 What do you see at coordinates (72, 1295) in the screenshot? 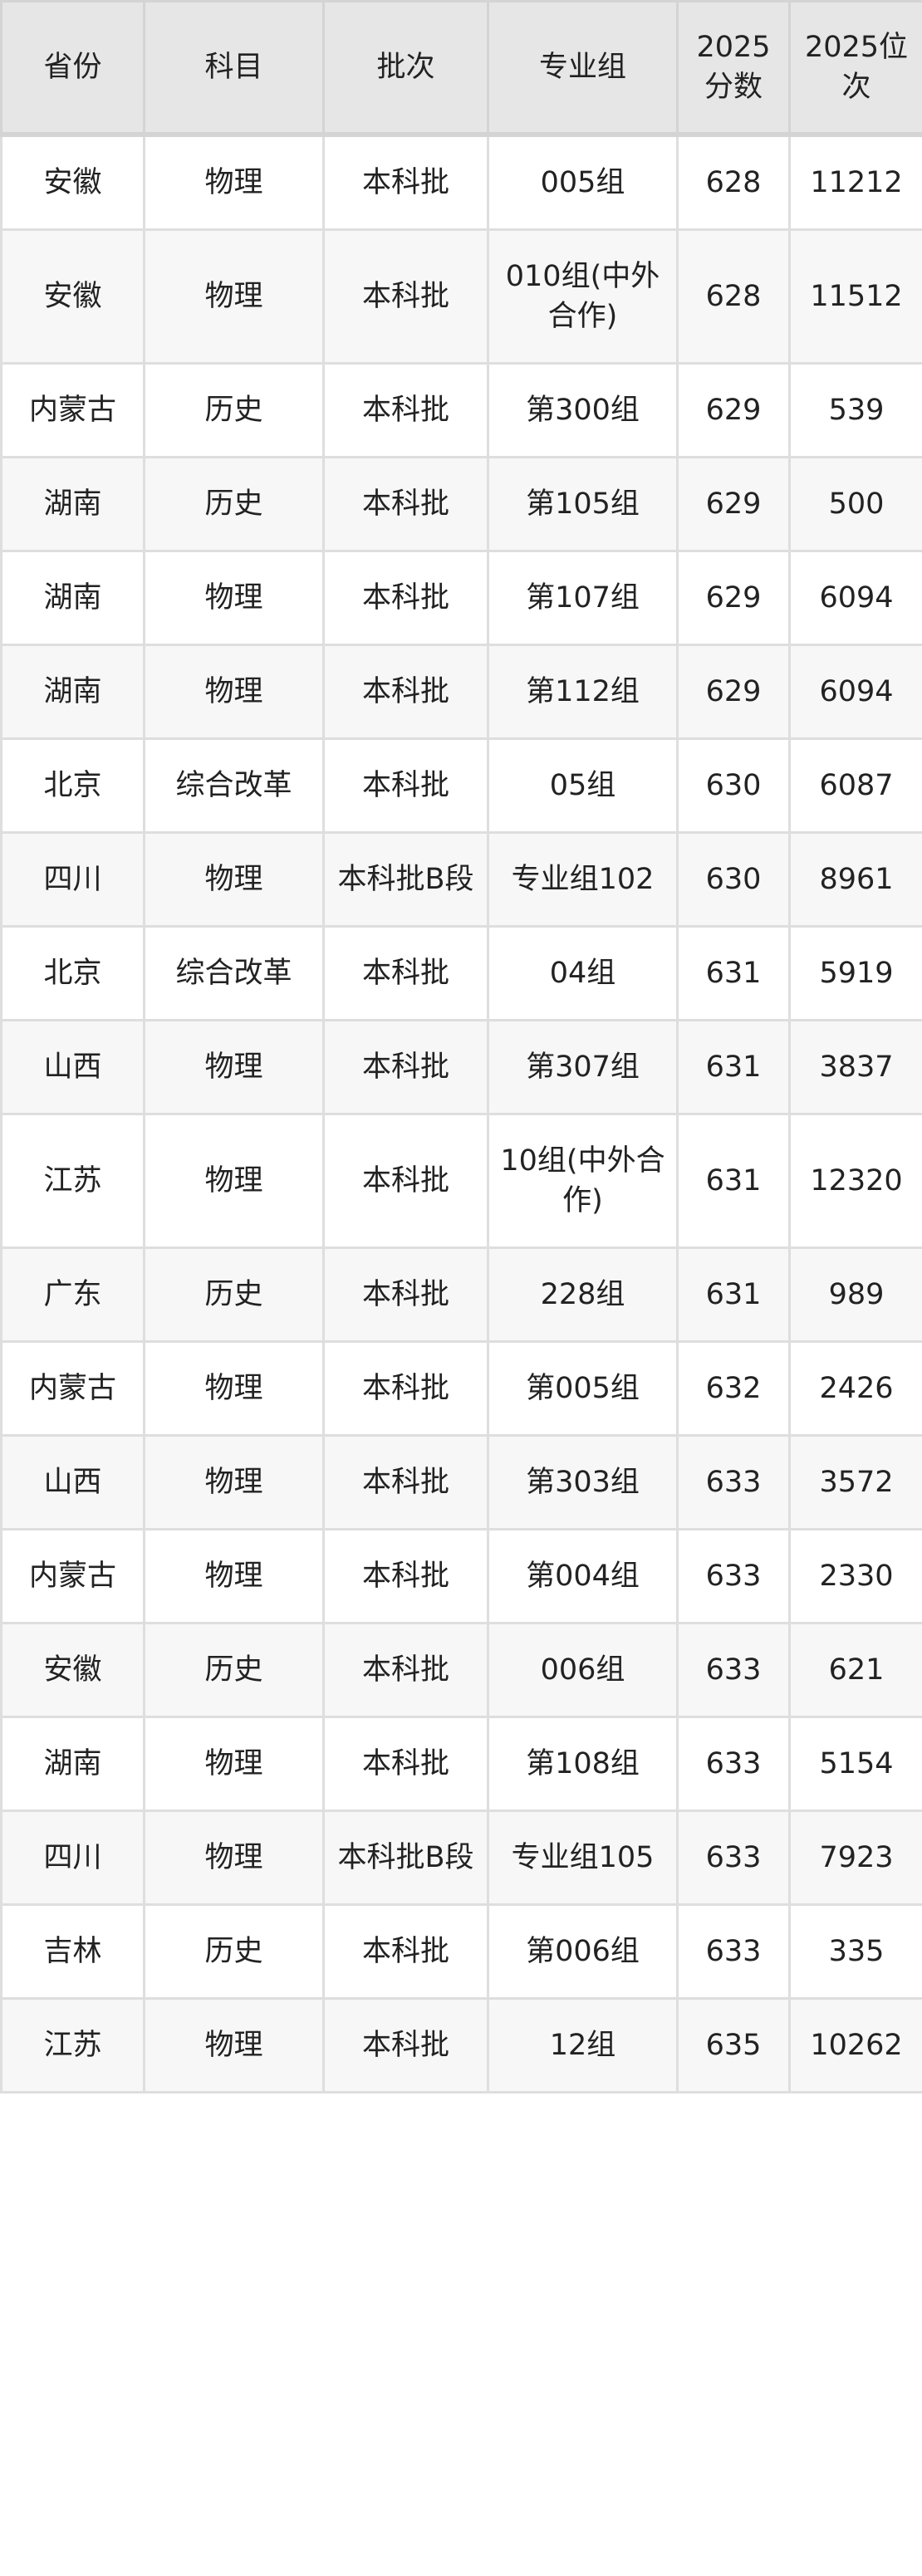
I see `cell-province: 广东` at bounding box center [72, 1295].